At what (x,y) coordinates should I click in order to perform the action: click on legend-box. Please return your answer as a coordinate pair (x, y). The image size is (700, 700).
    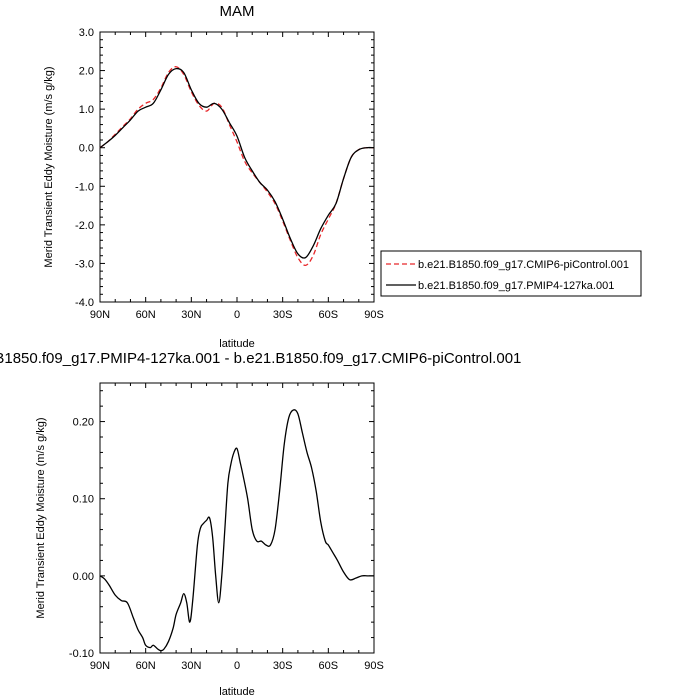
    Looking at the image, I should click on (511, 273).